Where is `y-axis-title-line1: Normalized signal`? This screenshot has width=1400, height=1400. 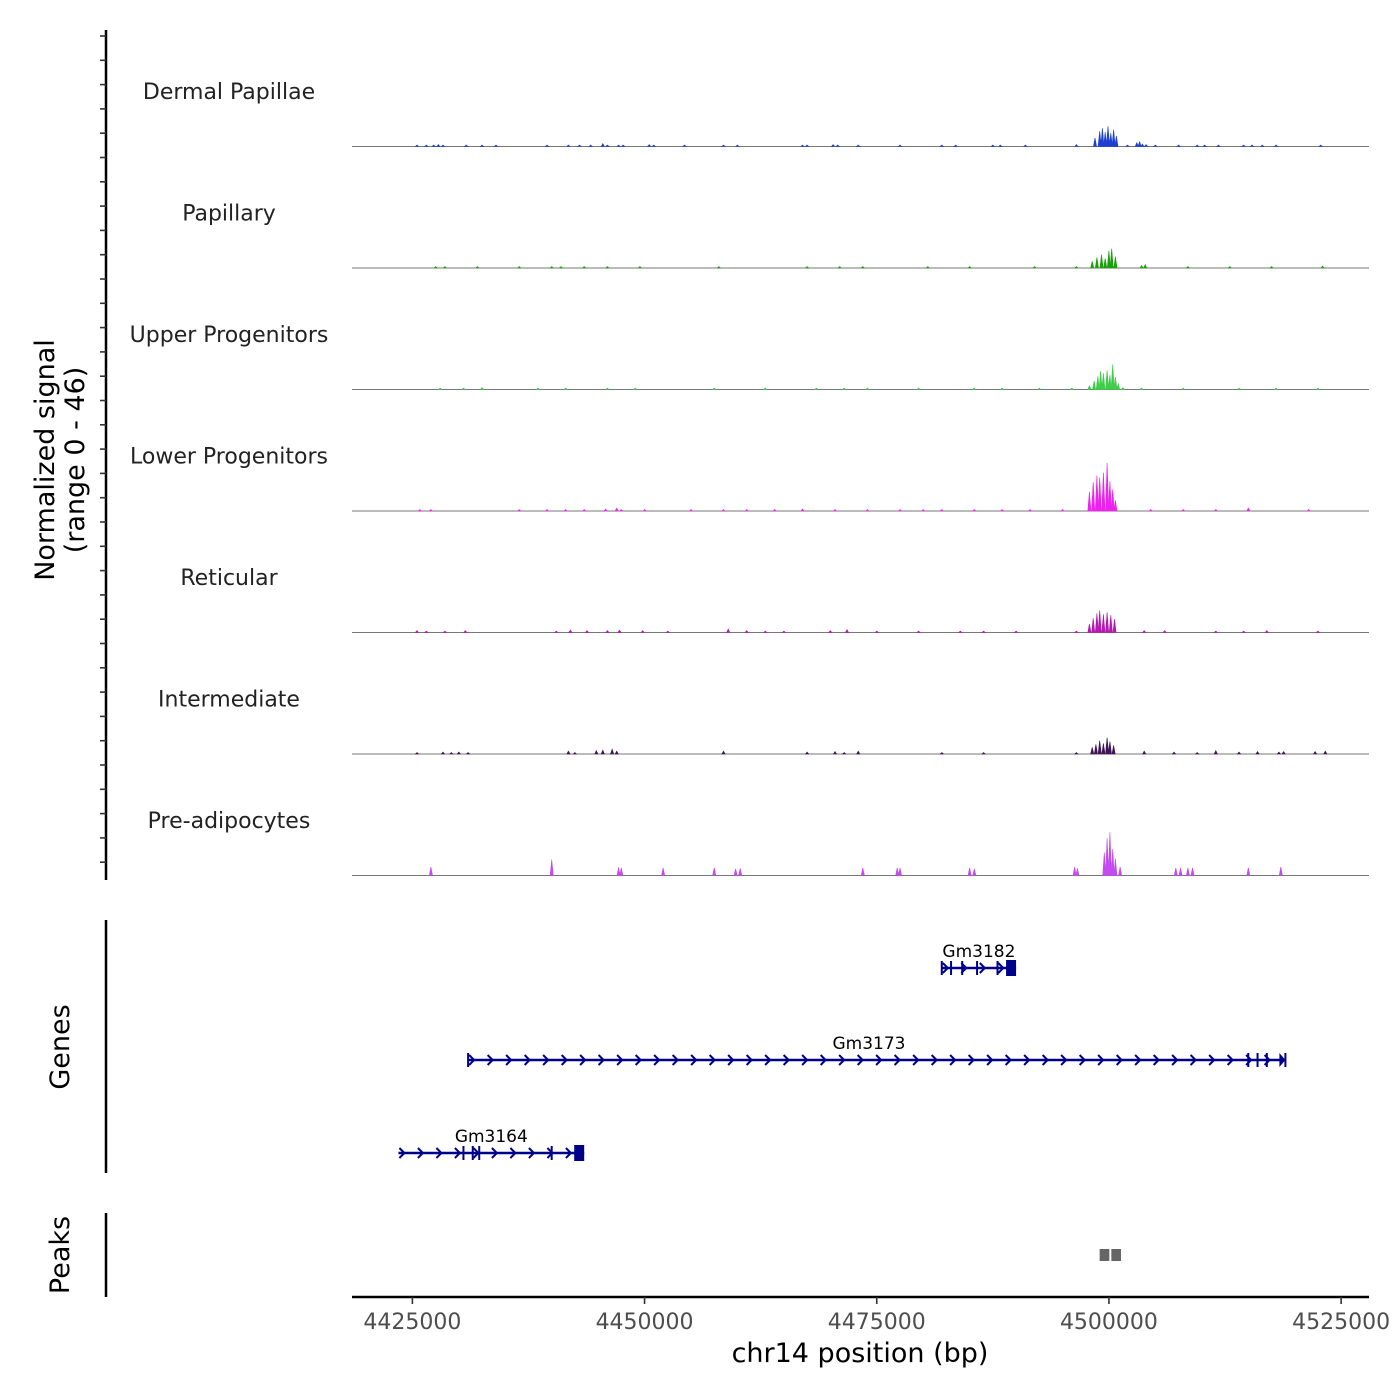 y-axis-title-line1: Normalized signal is located at coordinates (45, 460).